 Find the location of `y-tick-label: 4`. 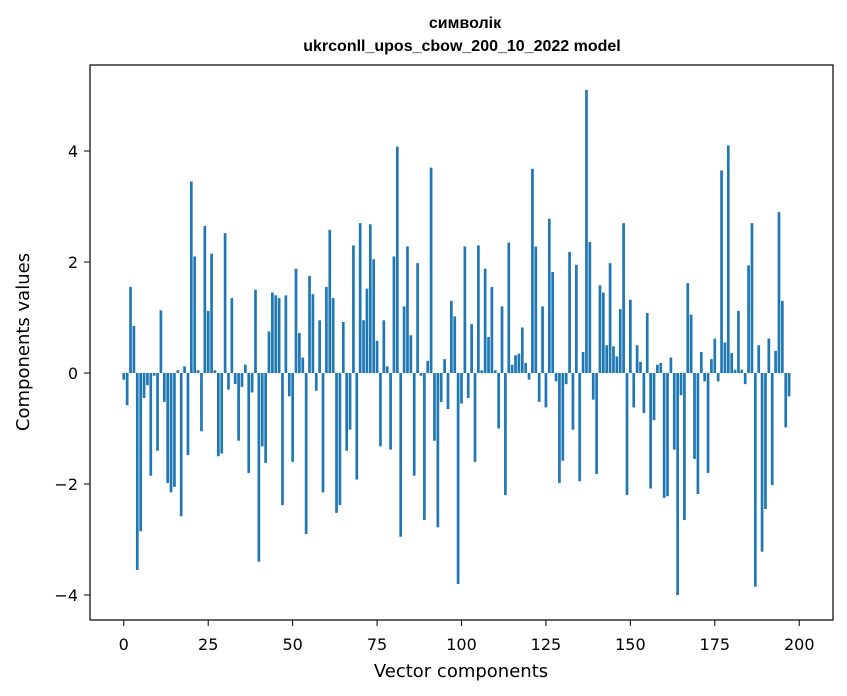

y-tick-label: 4 is located at coordinates (73, 151).